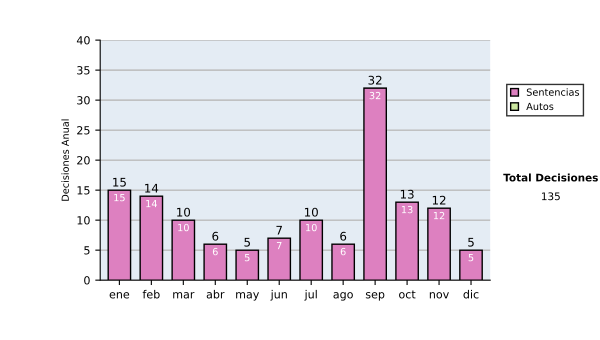 Image resolution: width=600 pixels, height=340 pixels. What do you see at coordinates (407, 194) in the screenshot?
I see `total-label: 13` at bounding box center [407, 194].